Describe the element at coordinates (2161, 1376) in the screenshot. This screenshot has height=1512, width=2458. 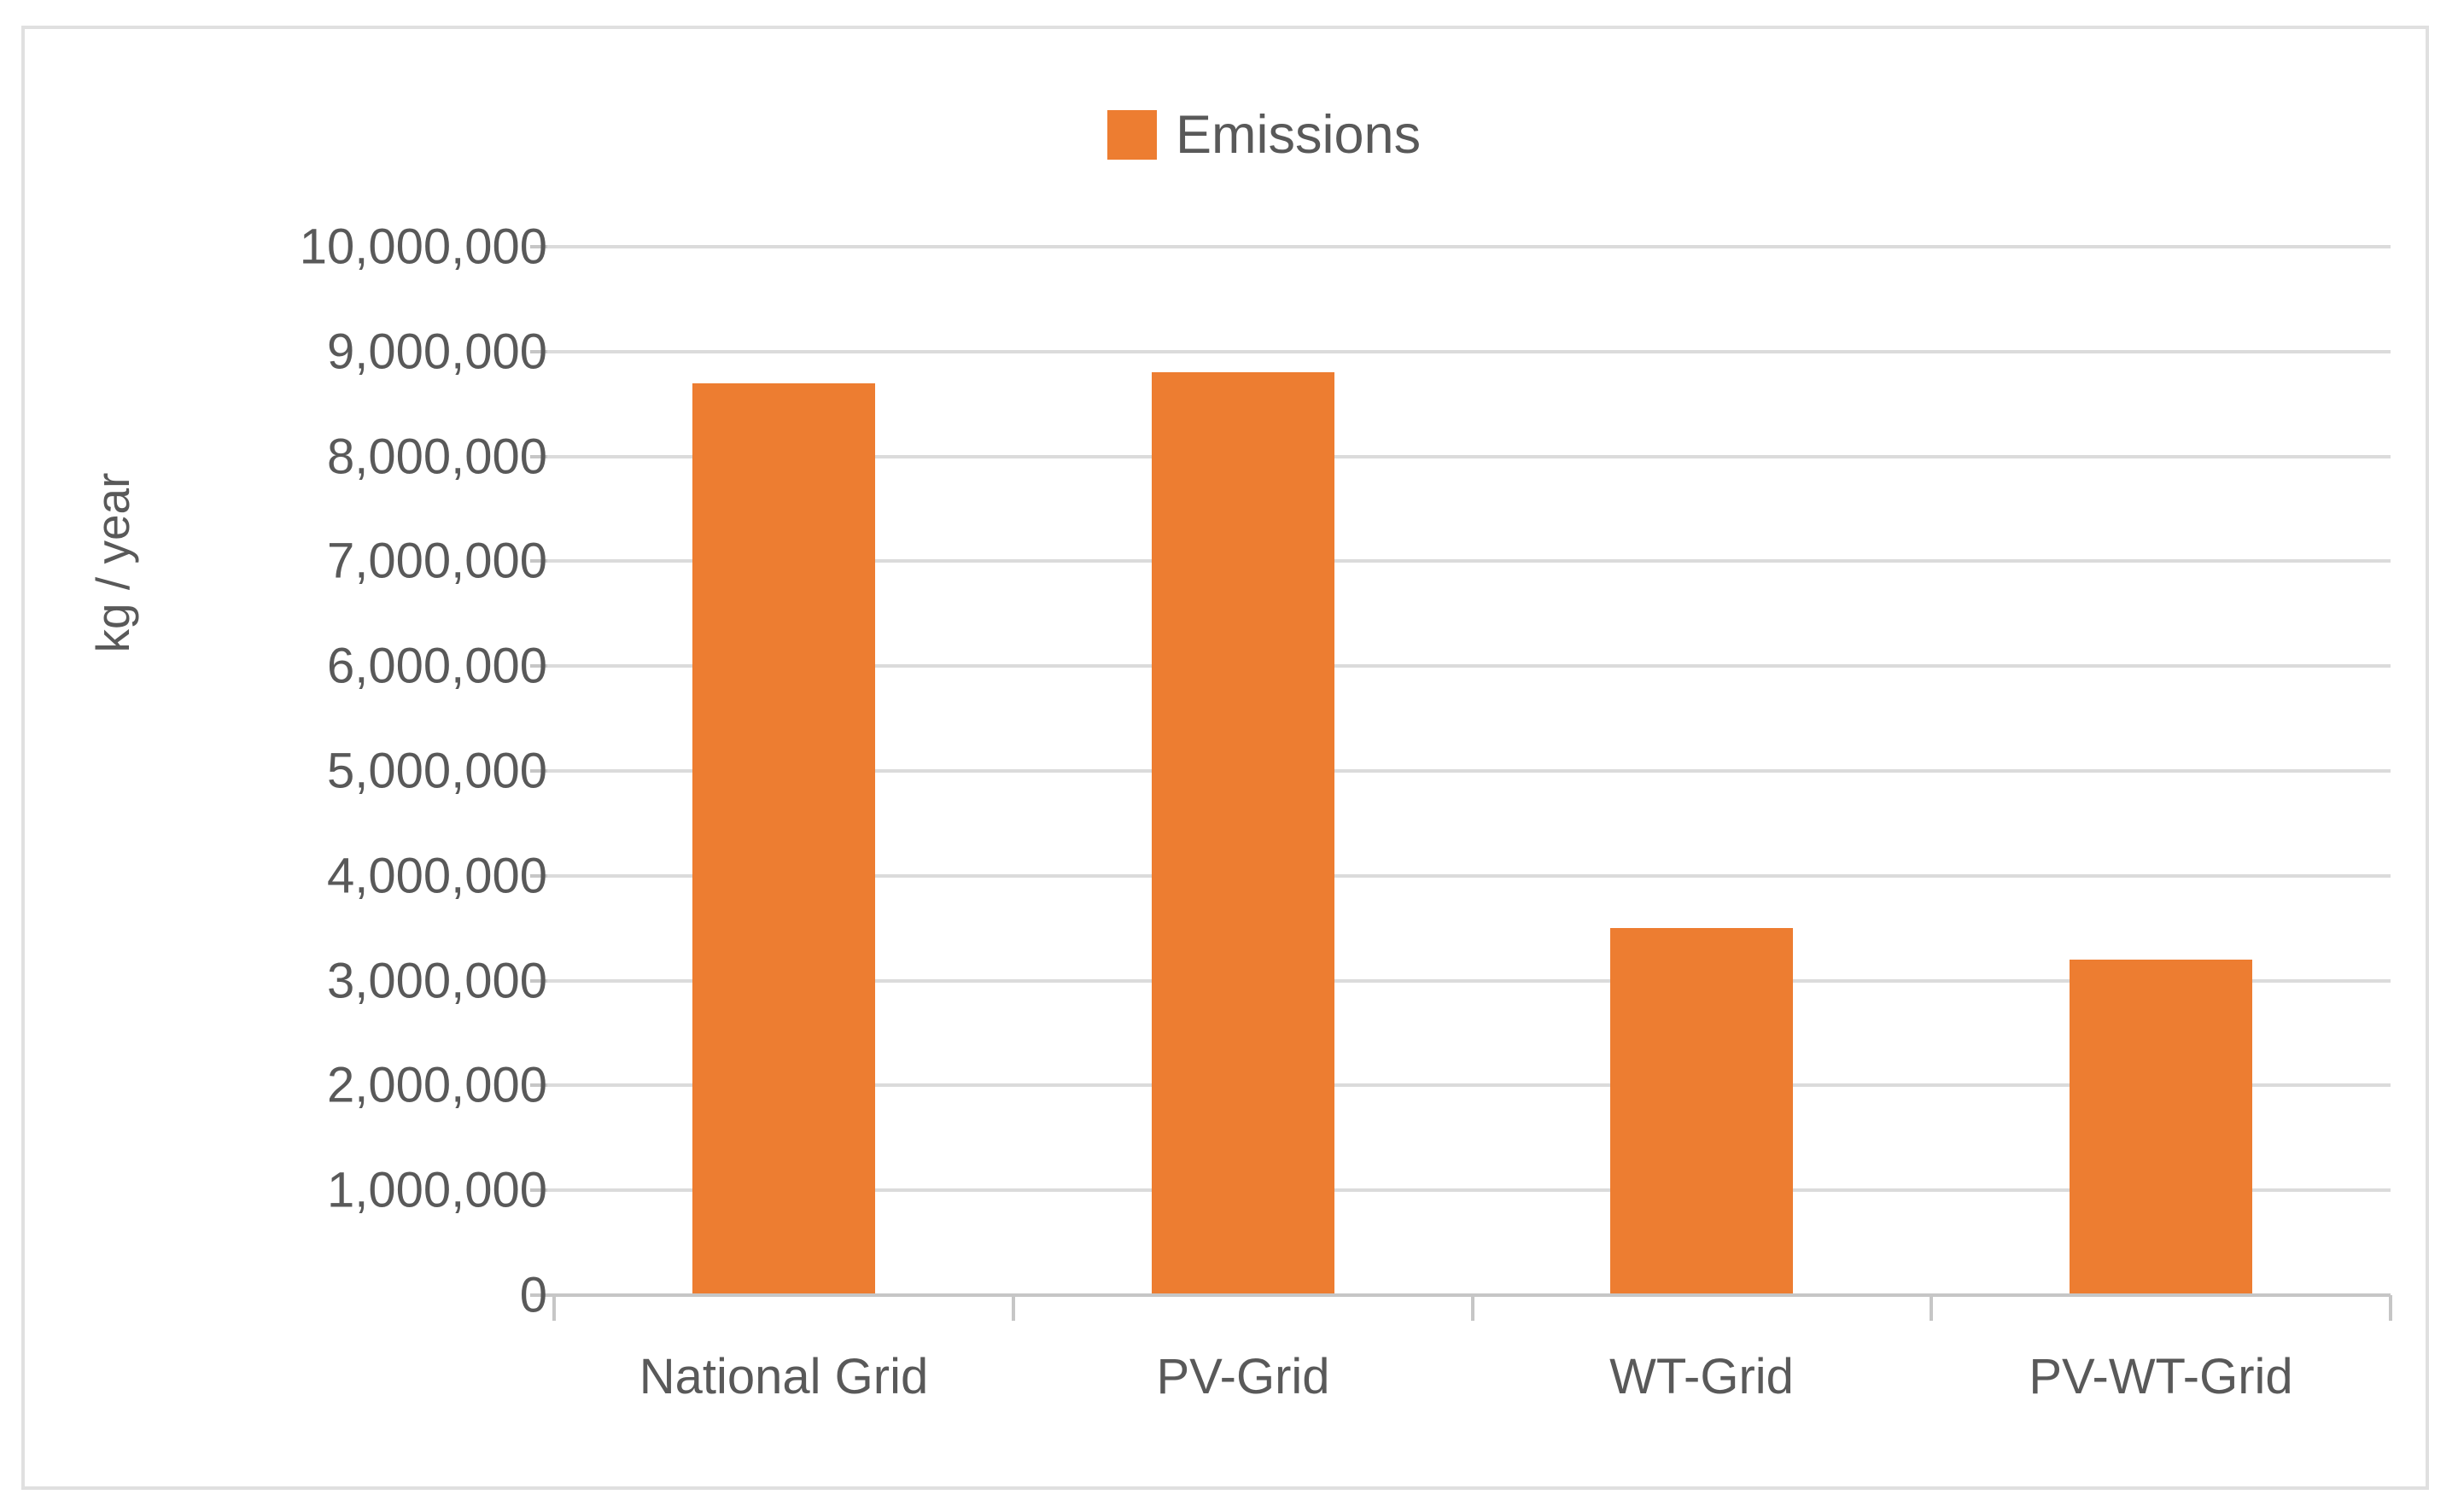
I see `x-axis-label-pv-wt-grid: PV-WT-Grid` at that location.